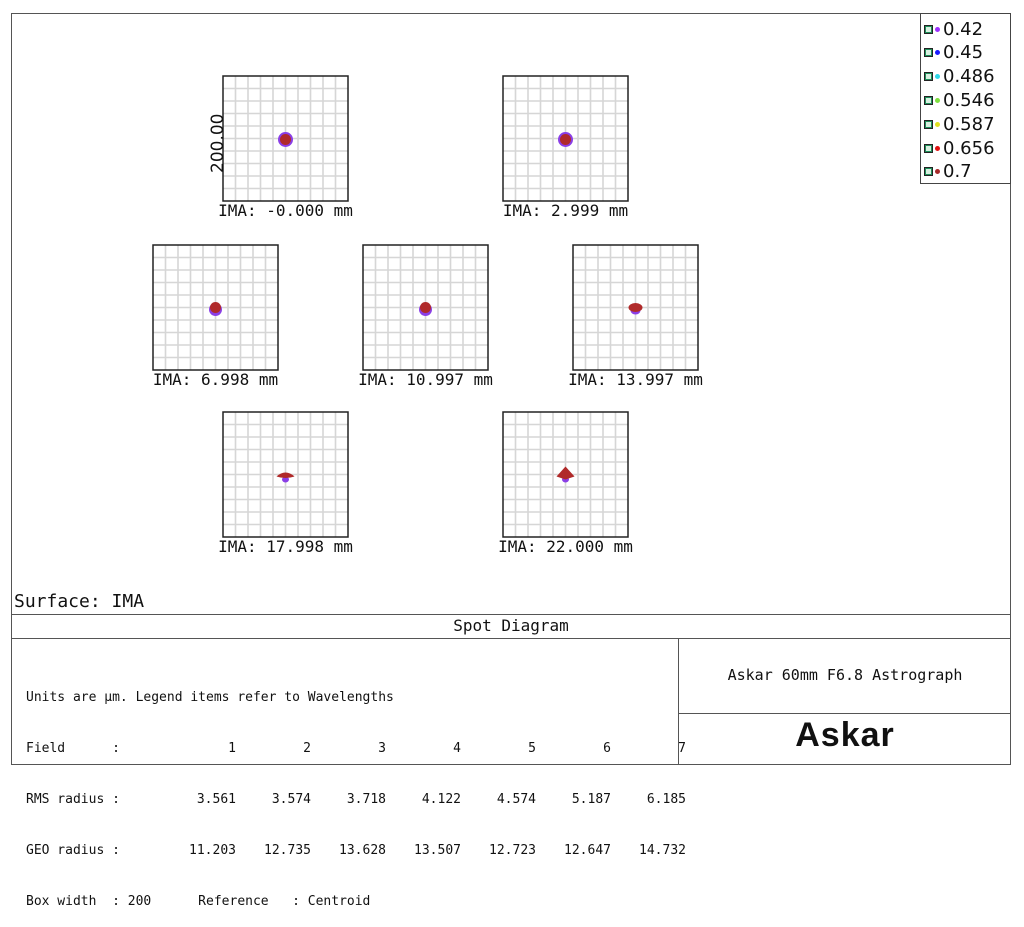  What do you see at coordinates (662, 850) in the screenshot?
I see `geo-value: 14.732` at bounding box center [662, 850].